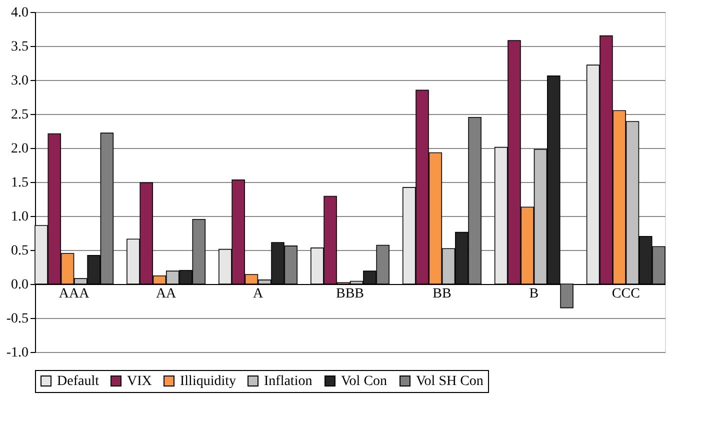 Image resolution: width=708 pixels, height=448 pixels. I want to click on y-tick-label: -1.0, so click(17, 353).